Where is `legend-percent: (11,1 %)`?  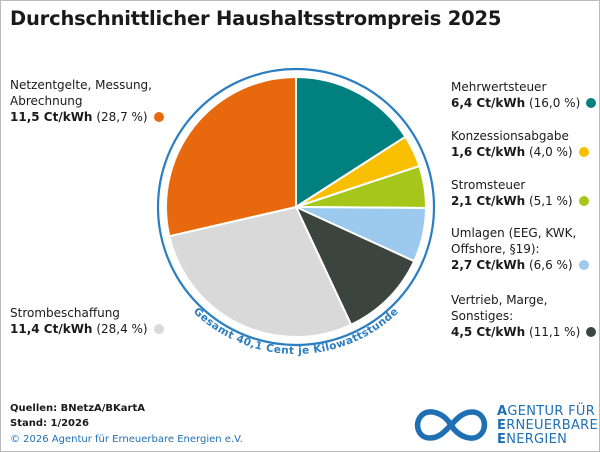
legend-percent: (11,1 %) is located at coordinates (554, 332).